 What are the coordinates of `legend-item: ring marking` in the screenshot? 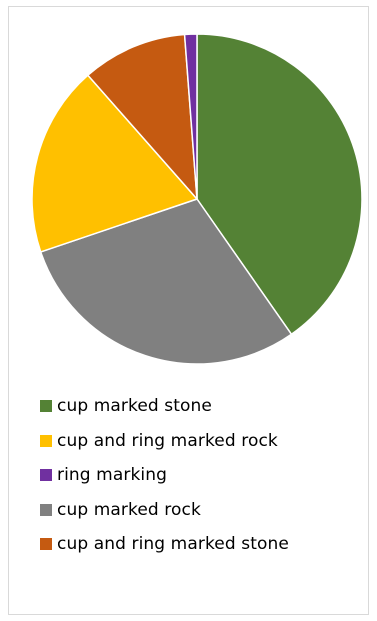 It's located at (205, 475).